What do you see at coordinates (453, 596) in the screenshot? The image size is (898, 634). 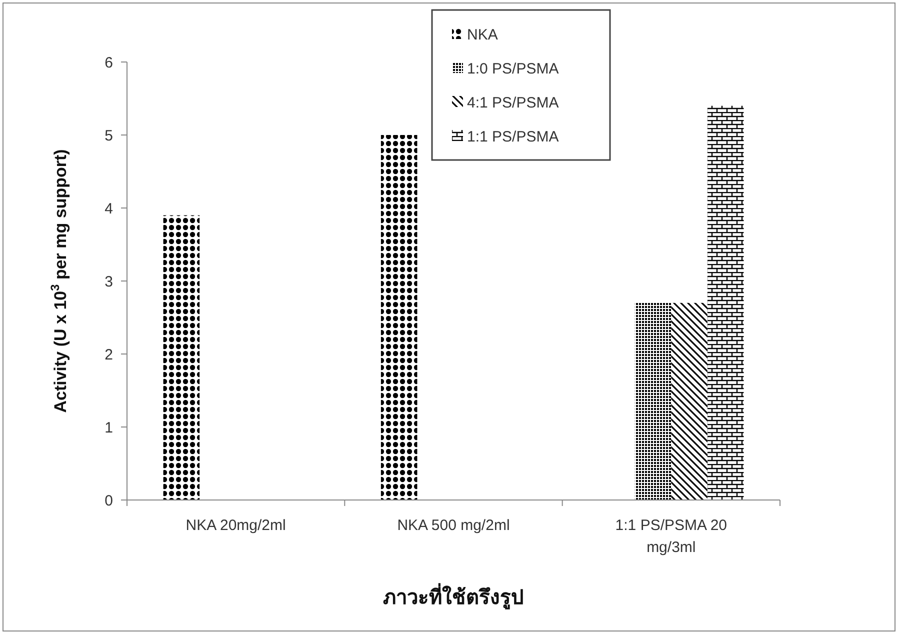 I see `x-axis-title: ภาวะที่ใช้ตรึงรูป` at bounding box center [453, 596].